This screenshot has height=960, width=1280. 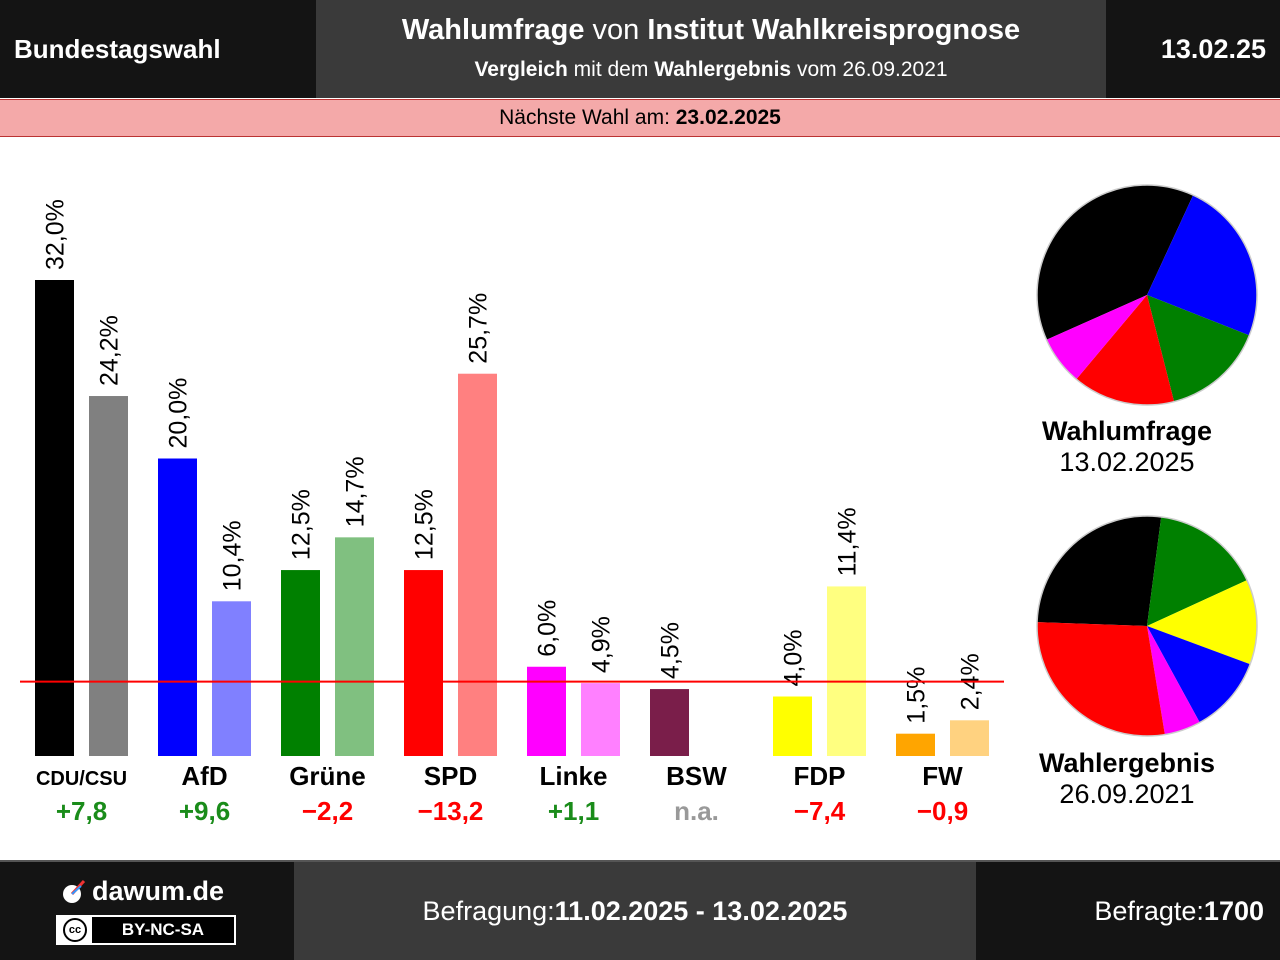 I want to click on title-bold-2: Institut Wahlkreisprognose, so click(x=834, y=30).